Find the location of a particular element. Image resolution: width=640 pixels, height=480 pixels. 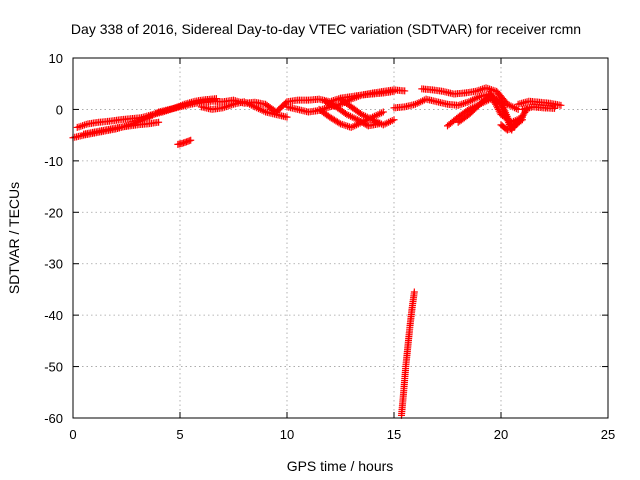

series-track-f is located at coordinates (351, 118).